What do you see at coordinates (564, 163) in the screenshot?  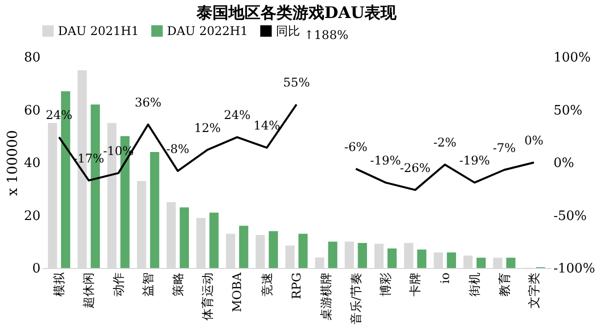 I see `y2-tick-label: 0%` at bounding box center [564, 163].